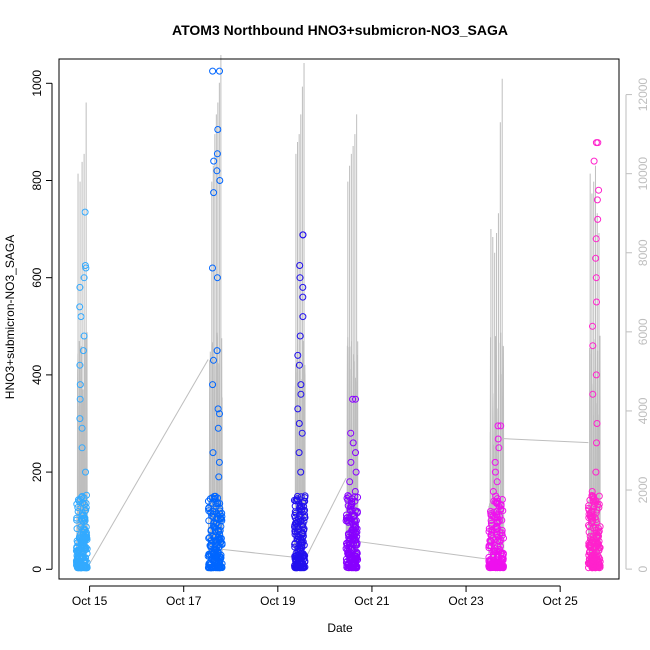 The image size is (650, 650). Describe the element at coordinates (37, 277) in the screenshot. I see `y-tick-label: 600` at that location.